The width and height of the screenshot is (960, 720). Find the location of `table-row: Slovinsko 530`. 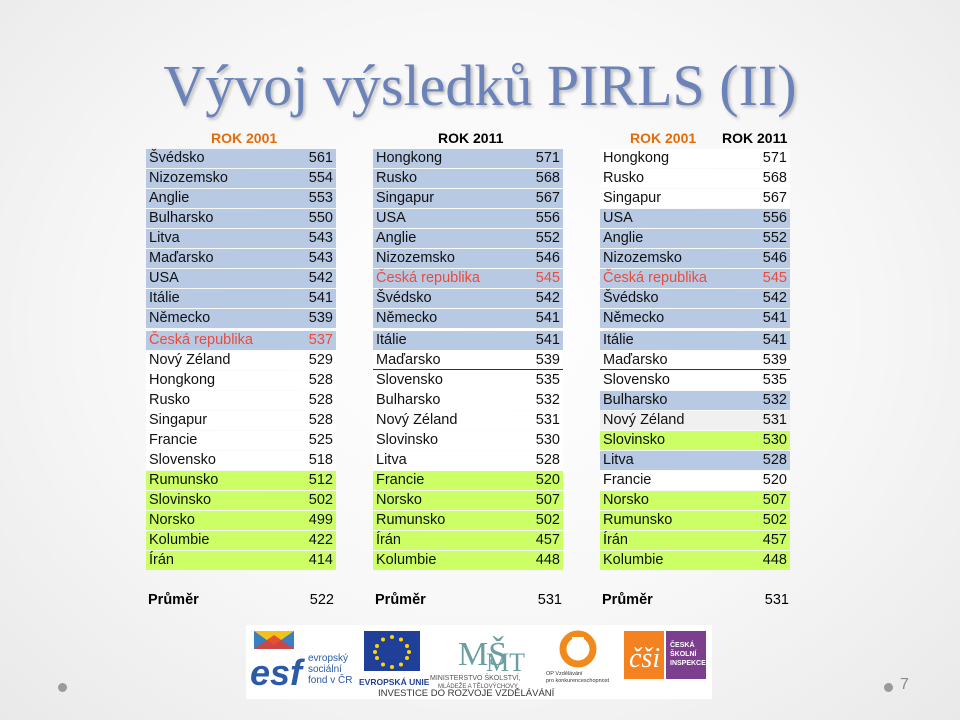

table-row: Slovinsko 530 is located at coordinates (468, 440).